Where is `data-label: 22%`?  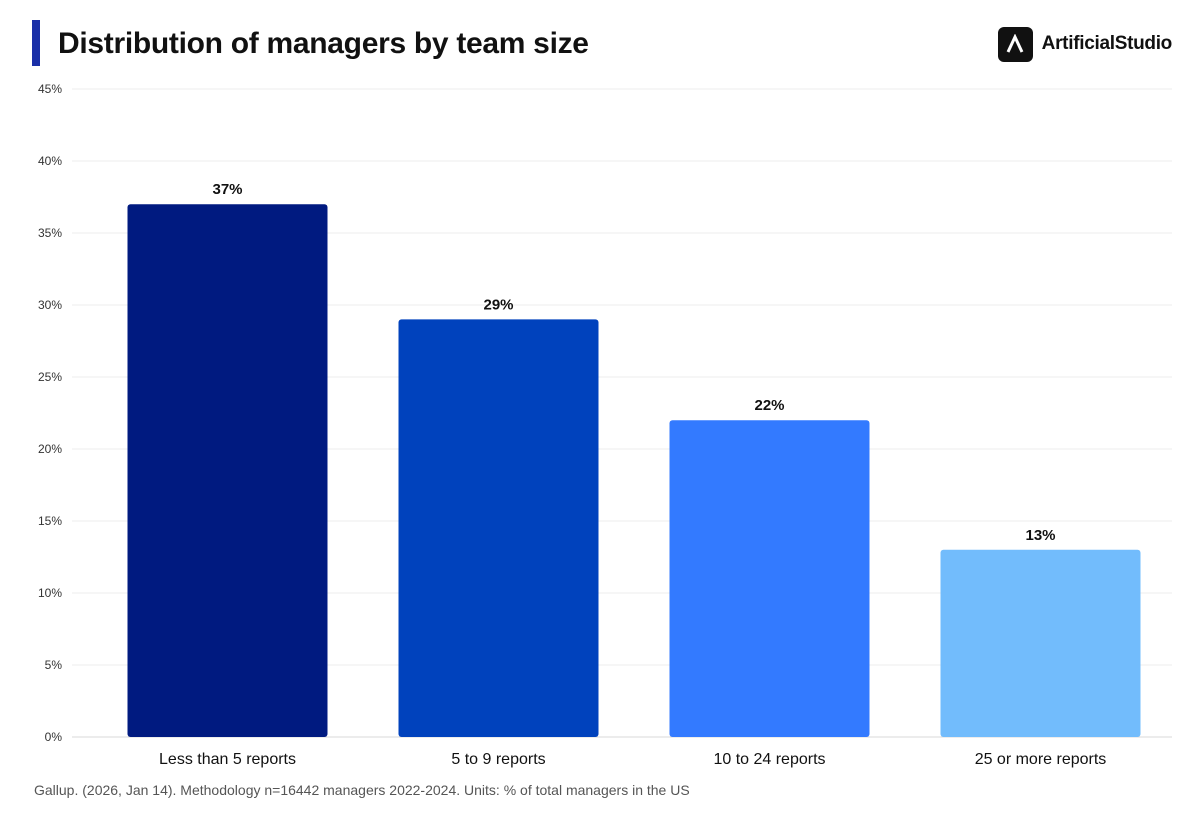
data-label: 22% is located at coordinates (769, 405).